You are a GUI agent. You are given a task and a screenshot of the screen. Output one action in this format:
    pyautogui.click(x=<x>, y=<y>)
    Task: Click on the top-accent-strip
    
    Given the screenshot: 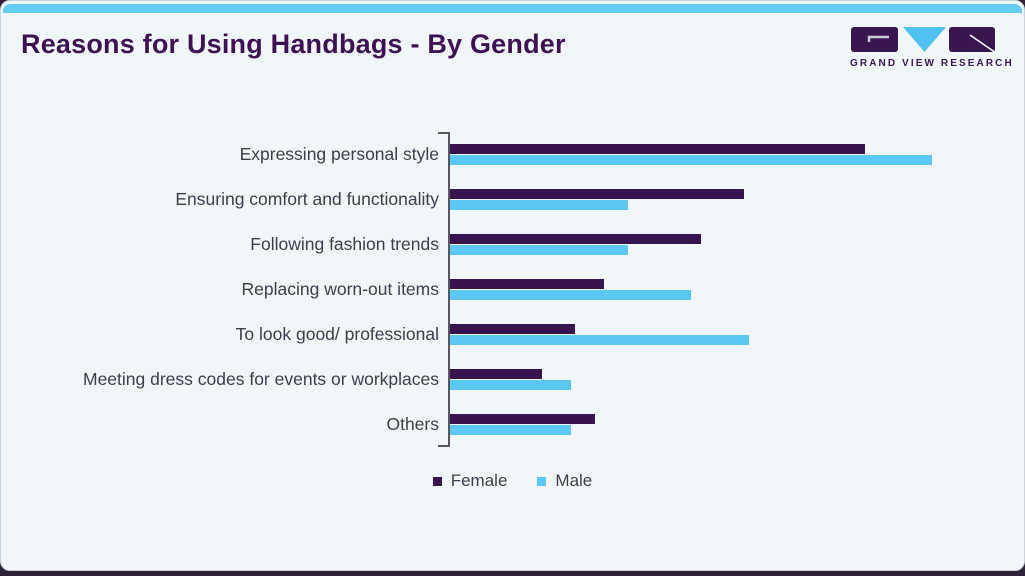 What is the action you would take?
    pyautogui.click(x=512, y=8)
    